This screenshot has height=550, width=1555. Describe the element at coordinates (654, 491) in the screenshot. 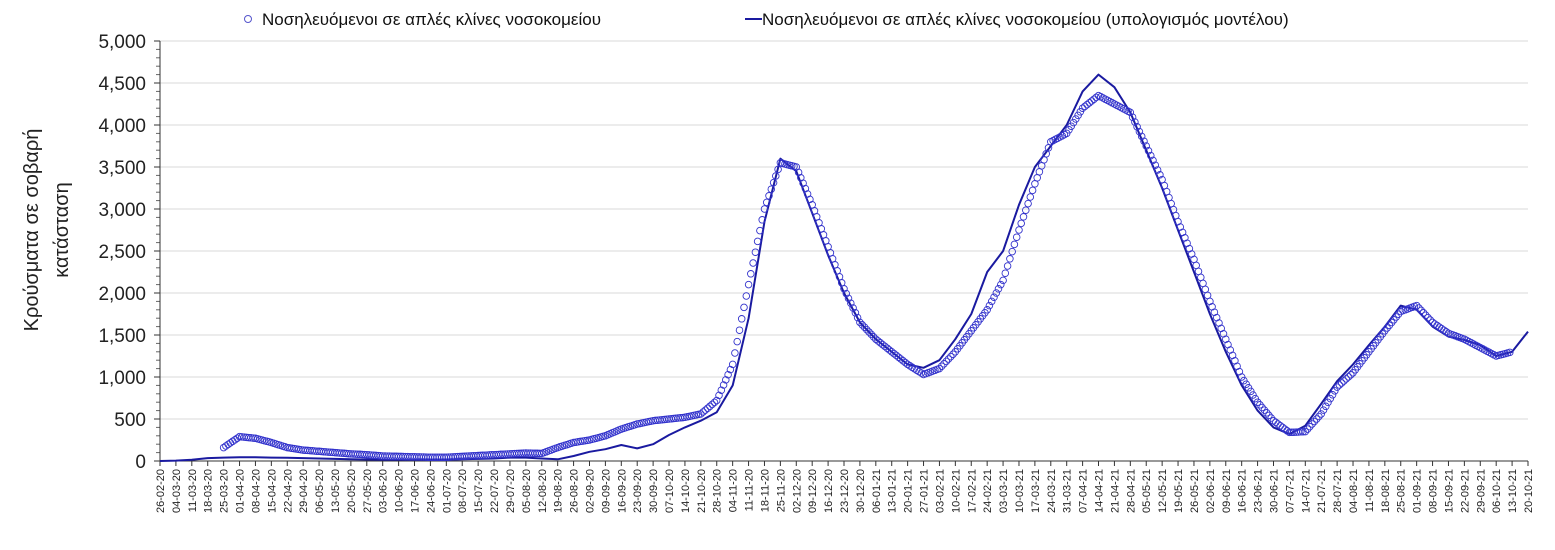

I see `x-tick-label: 30-09-20` at that location.